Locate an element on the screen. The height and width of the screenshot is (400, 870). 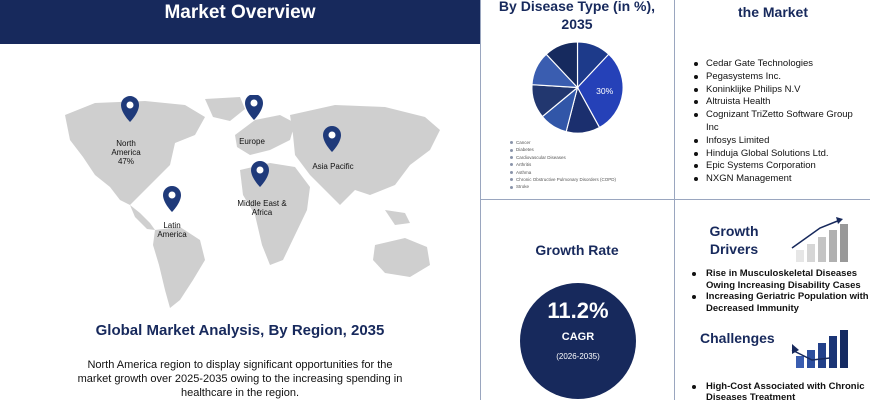
region-analysis-title: Global Market Analysis, By Region, 2035 is located at coordinates (240, 330).